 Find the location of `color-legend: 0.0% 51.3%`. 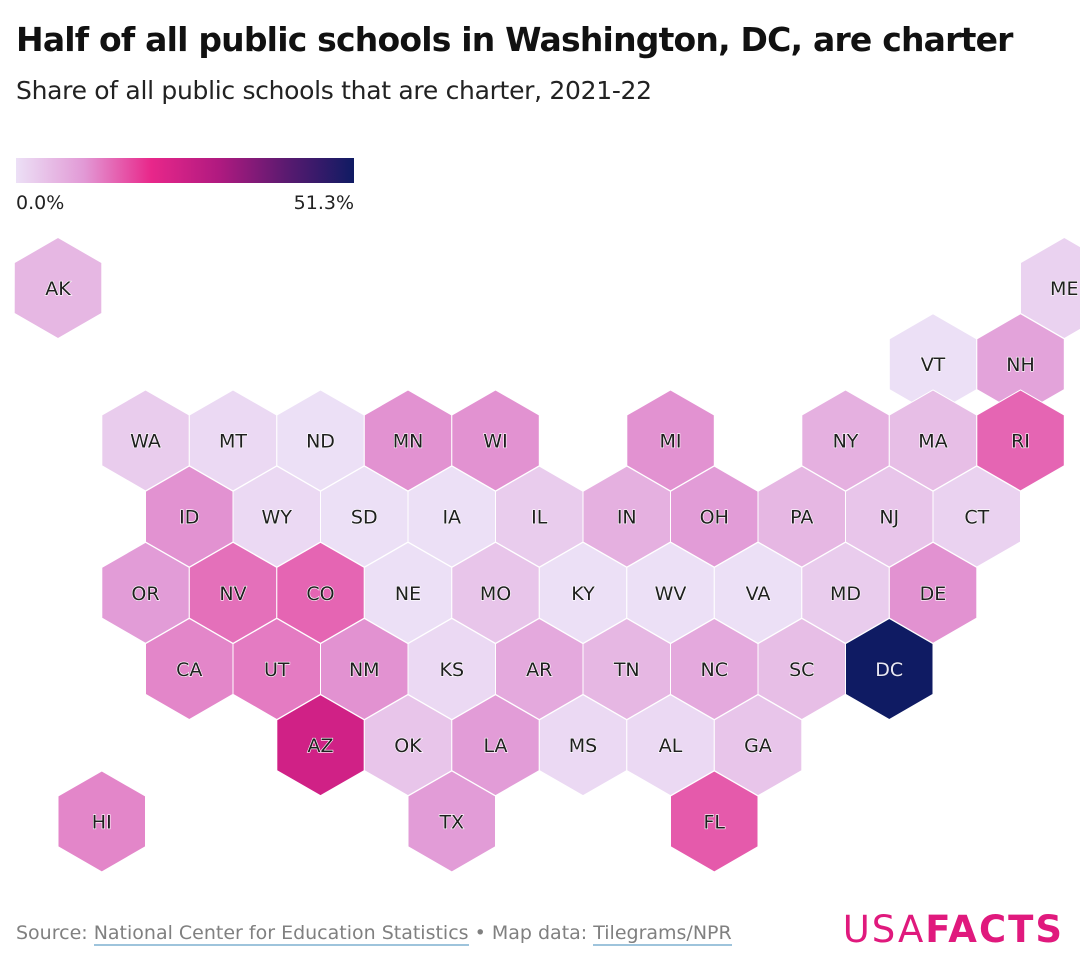

color-legend: 0.0% 51.3% is located at coordinates (185, 188).